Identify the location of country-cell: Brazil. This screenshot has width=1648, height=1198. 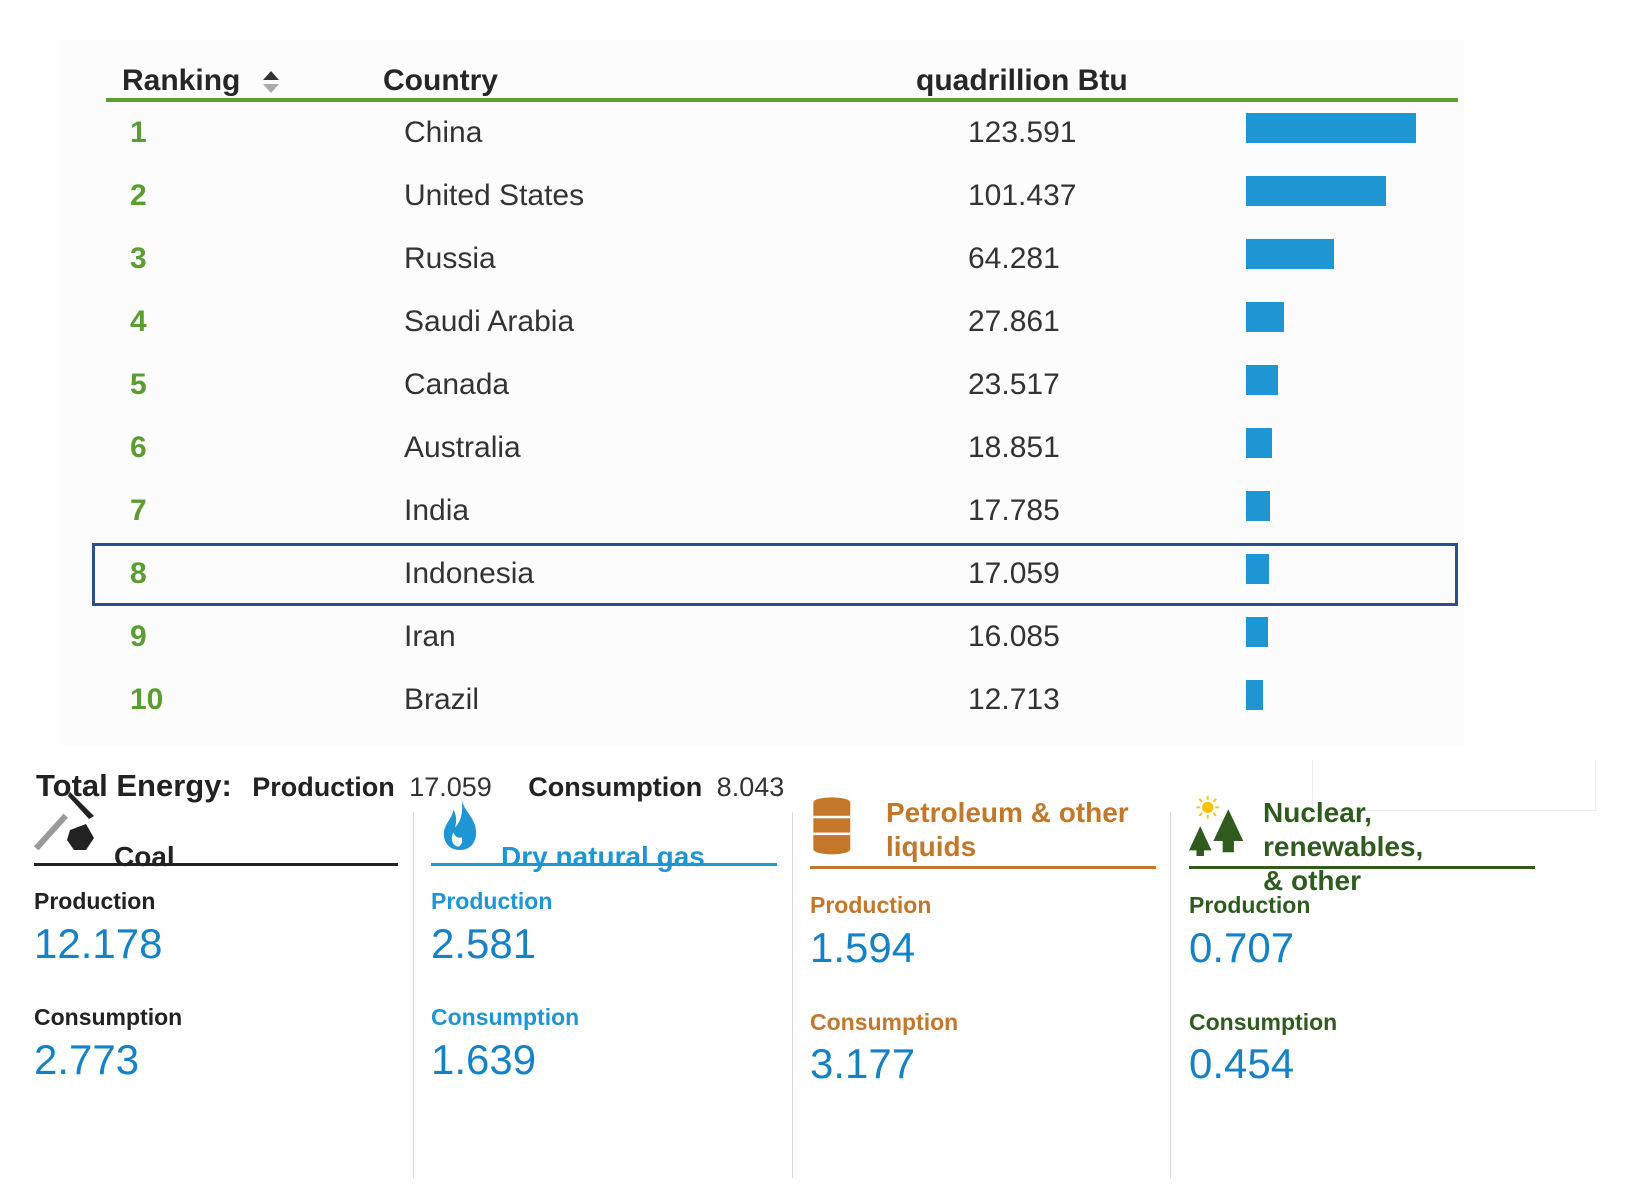
(442, 699).